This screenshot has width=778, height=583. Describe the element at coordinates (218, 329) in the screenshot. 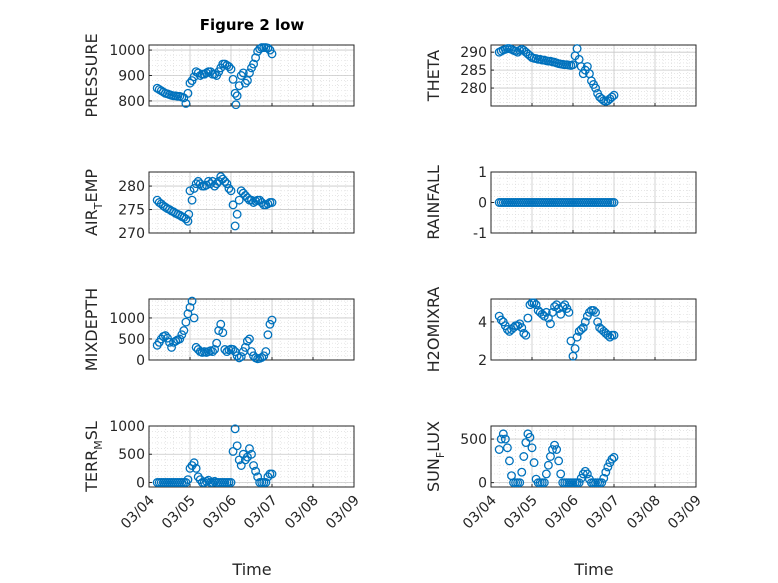

I see `subplot-mixdepth: 0 500 1000 MIXDEPTH` at that location.